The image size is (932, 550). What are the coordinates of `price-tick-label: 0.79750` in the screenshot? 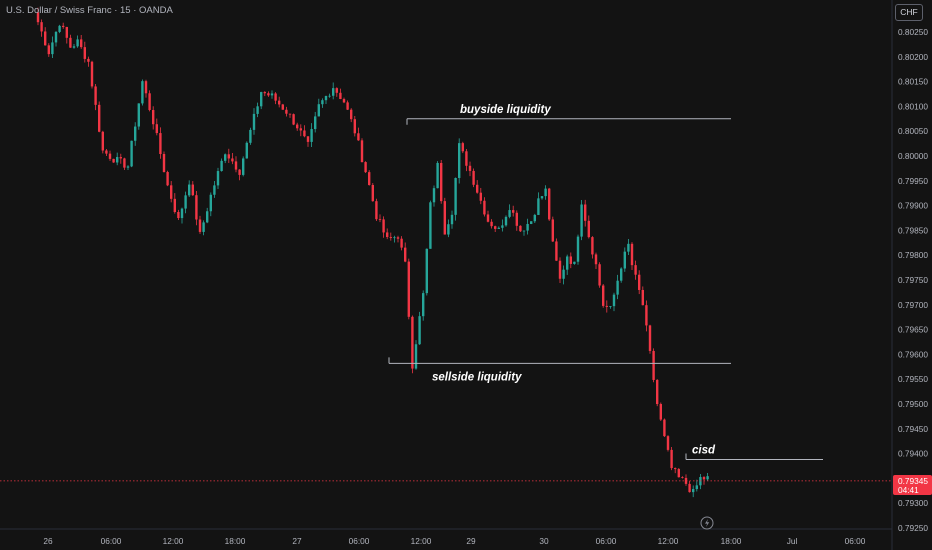 It's located at (913, 280).